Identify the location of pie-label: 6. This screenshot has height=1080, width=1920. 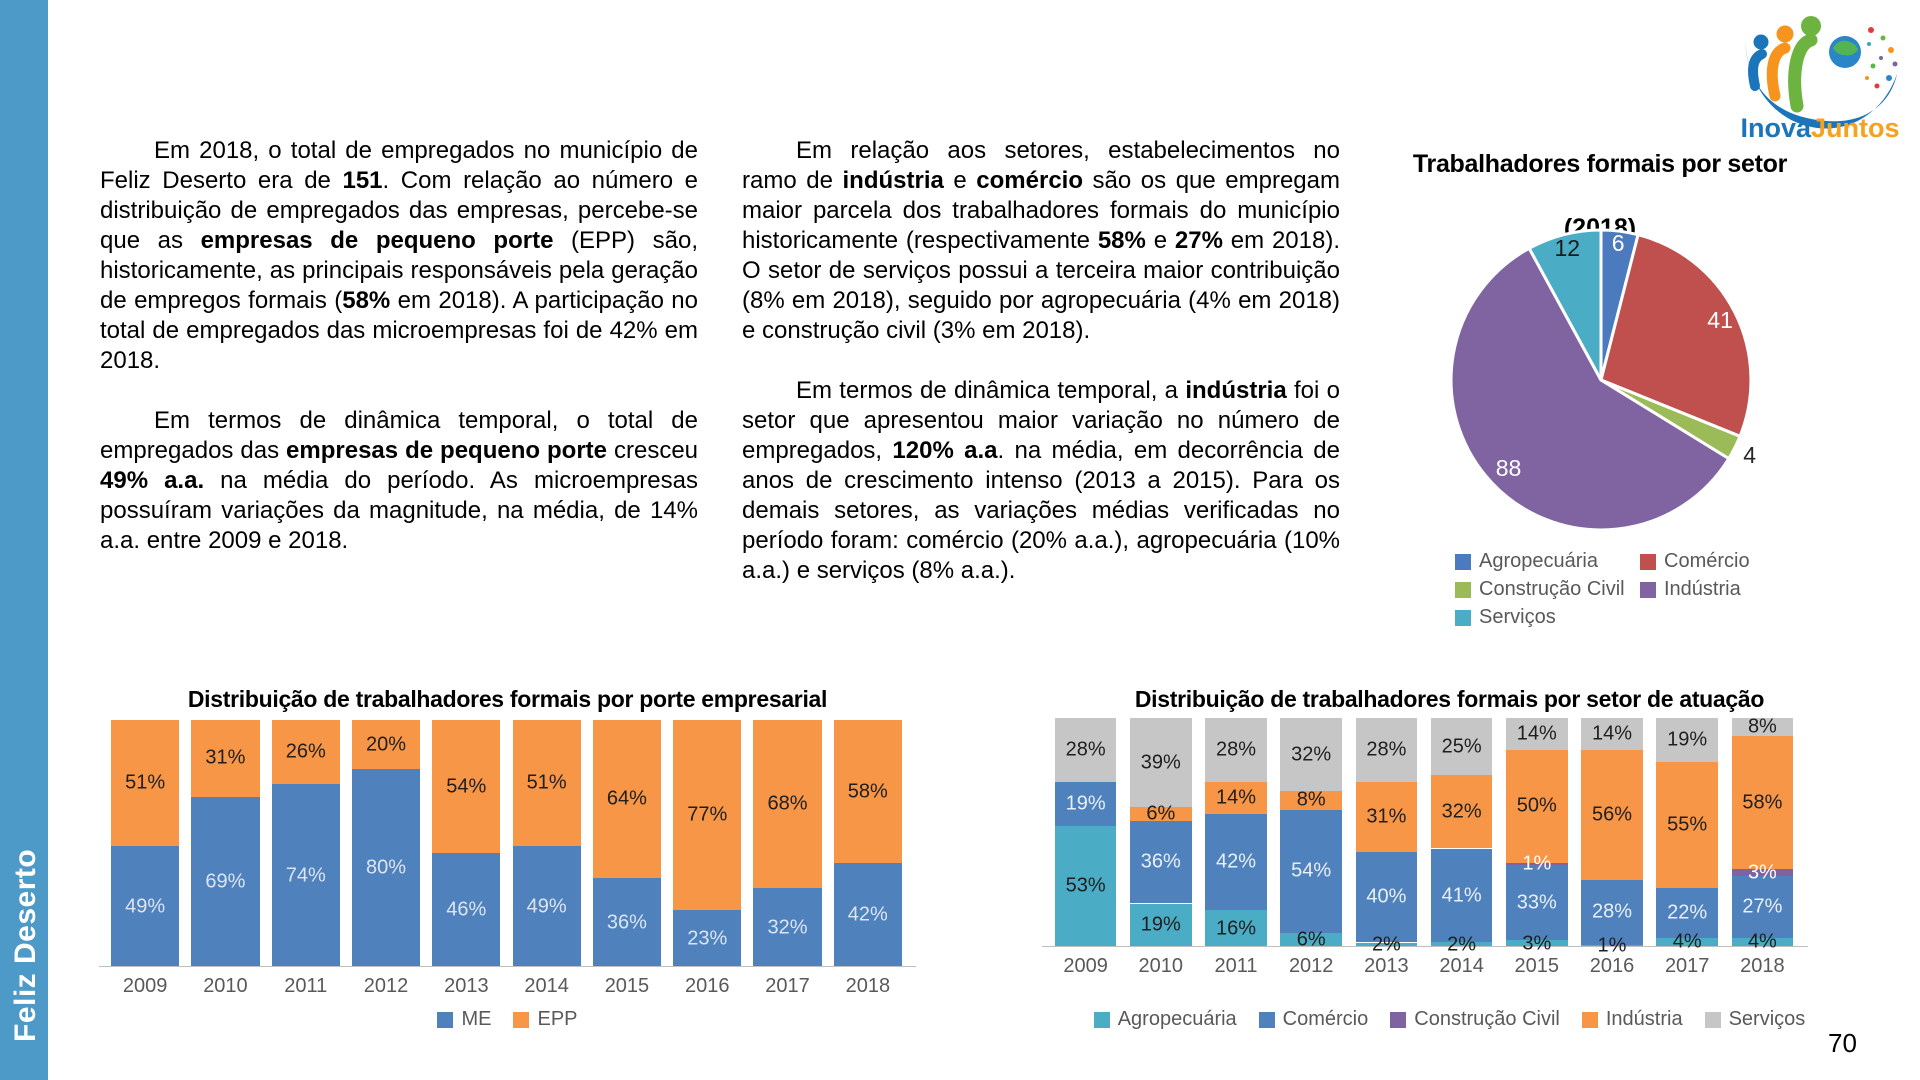
(1618, 243).